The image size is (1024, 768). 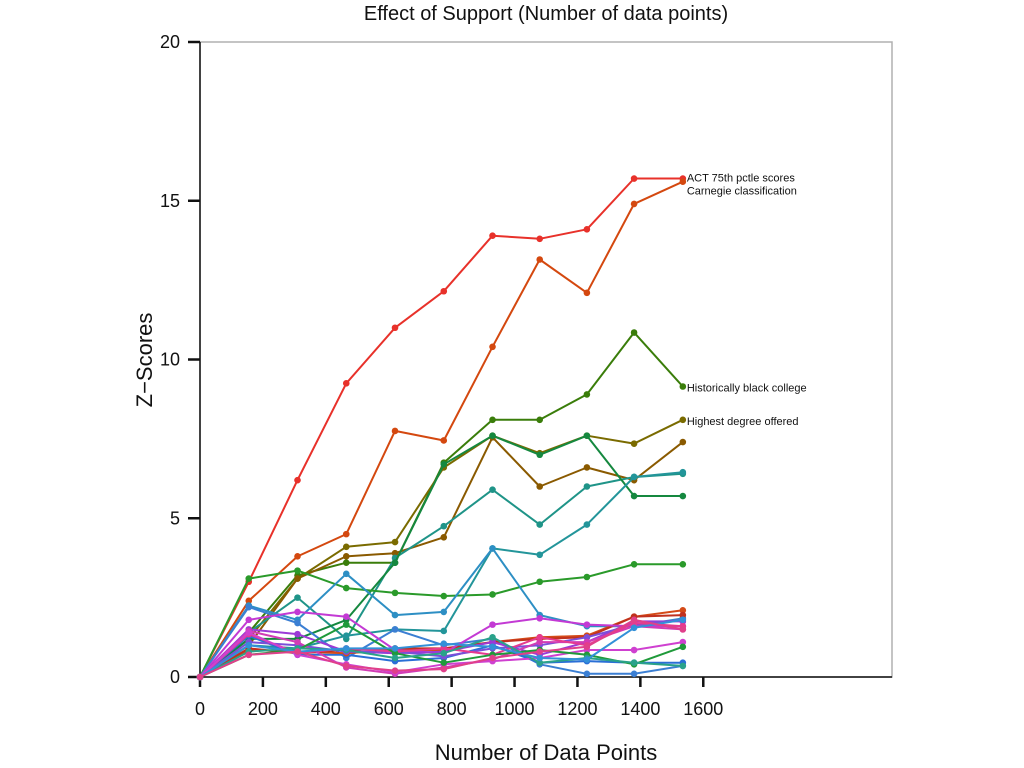 I want to click on y-tick-label: 15, so click(x=170, y=201).